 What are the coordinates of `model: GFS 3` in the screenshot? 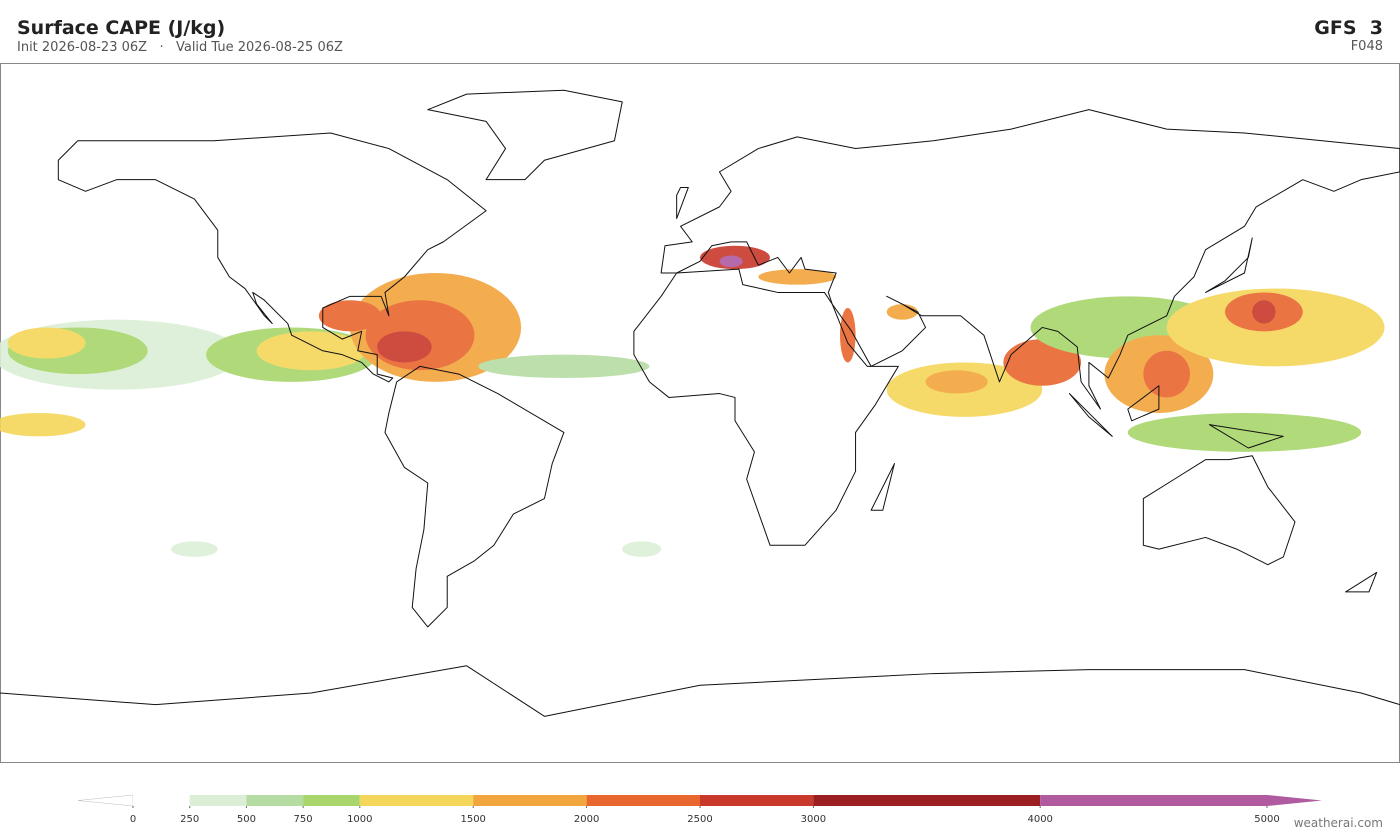 It's located at (1348, 28).